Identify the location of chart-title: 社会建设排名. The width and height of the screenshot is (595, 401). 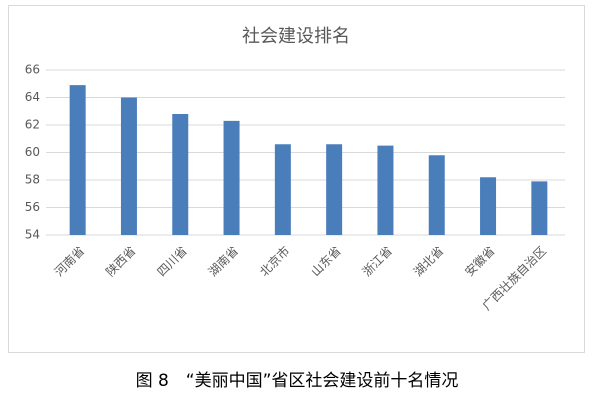
(296, 36).